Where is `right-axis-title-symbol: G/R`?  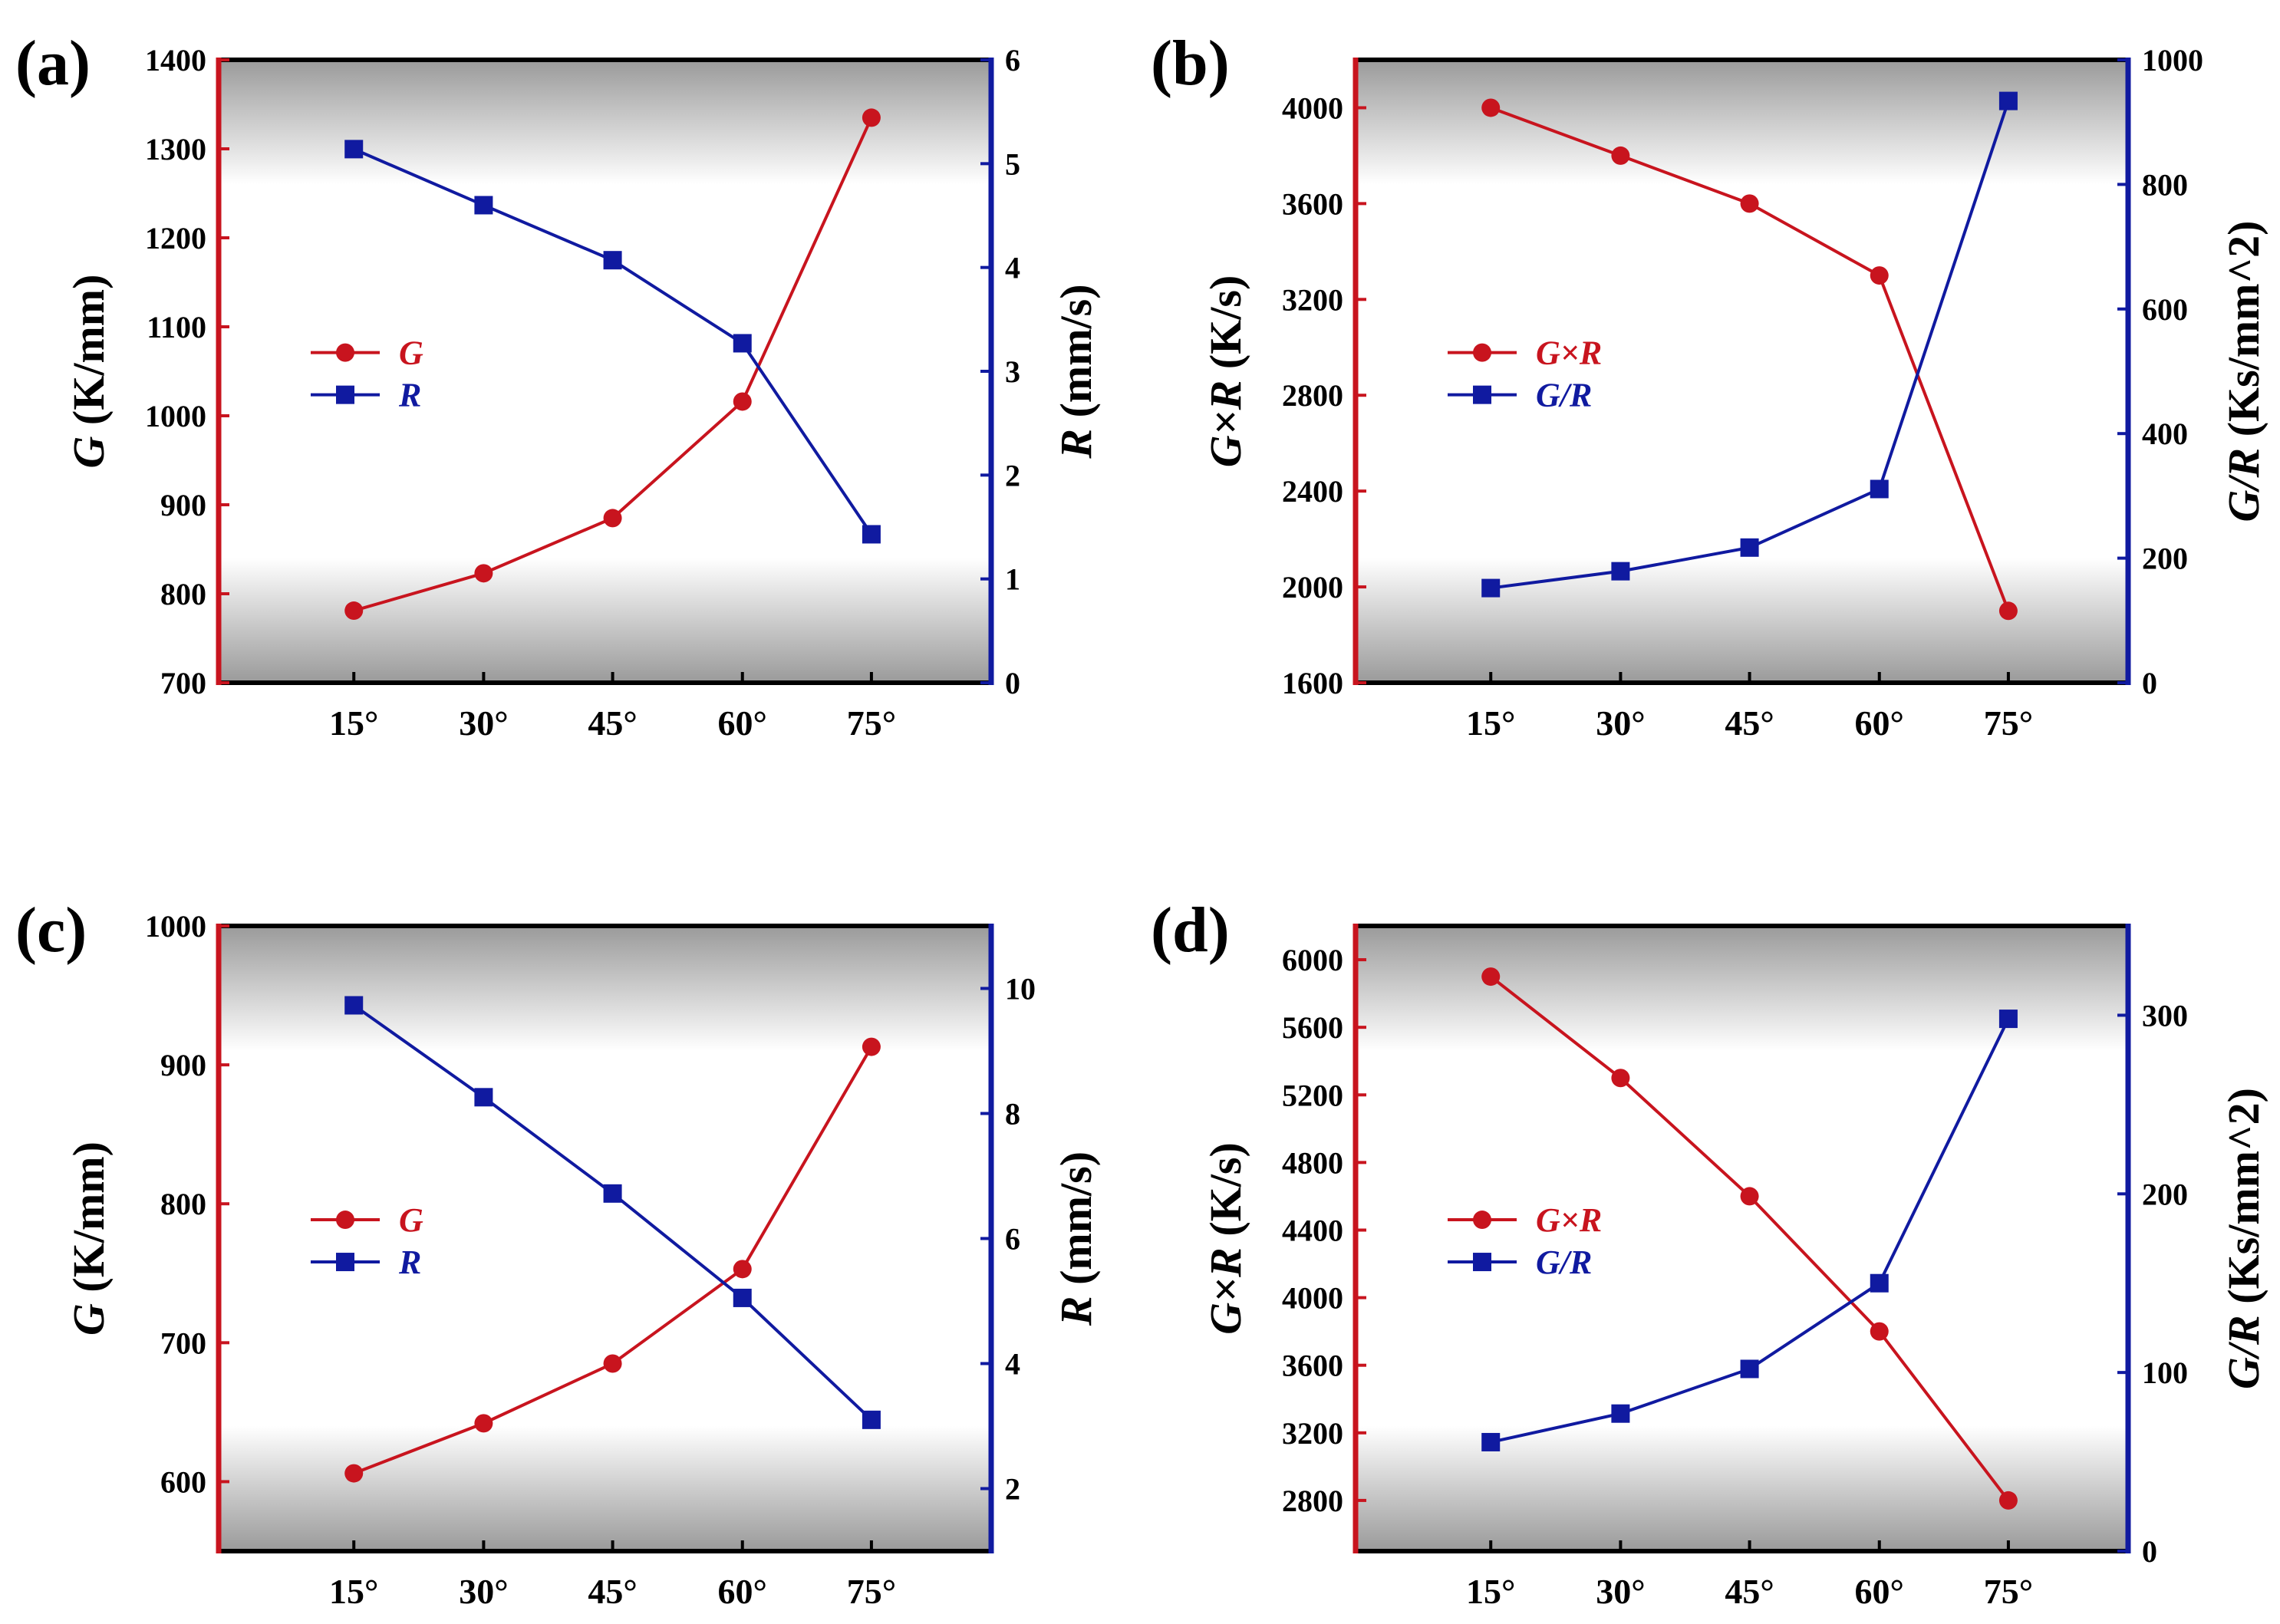 right-axis-title-symbol: G/R is located at coordinates (2243, 1352).